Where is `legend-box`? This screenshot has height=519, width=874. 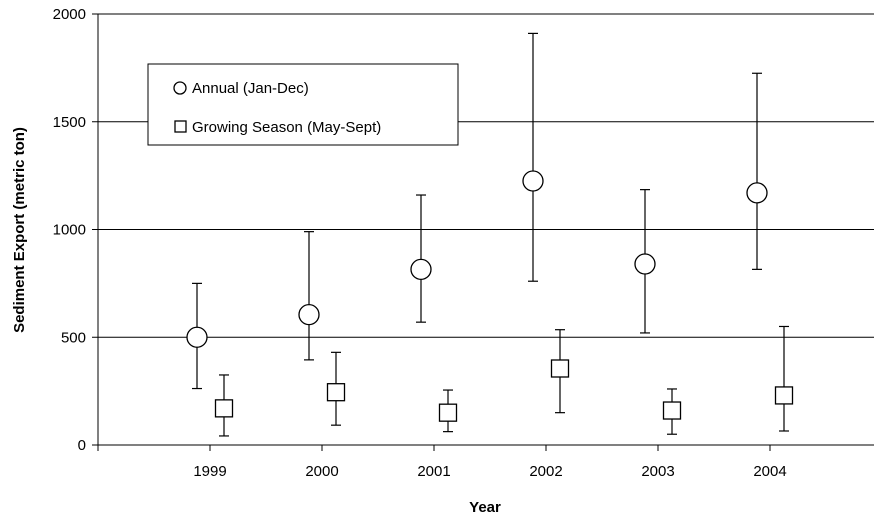 legend-box is located at coordinates (303, 104).